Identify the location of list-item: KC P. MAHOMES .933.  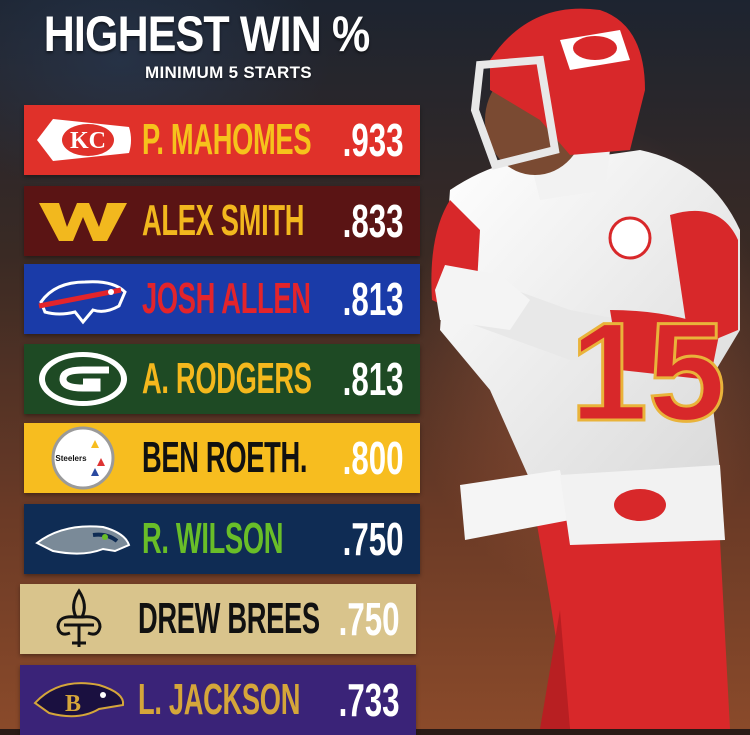
(222, 140).